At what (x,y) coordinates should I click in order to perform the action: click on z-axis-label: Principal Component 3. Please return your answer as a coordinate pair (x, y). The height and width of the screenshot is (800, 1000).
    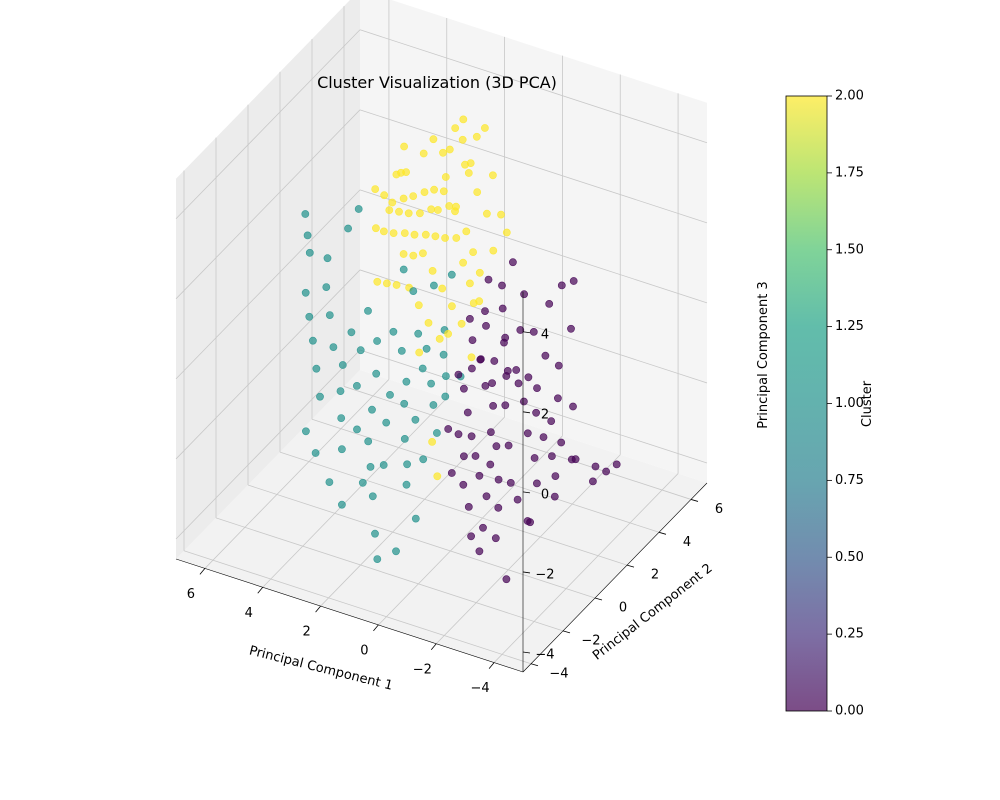
    Looking at the image, I should click on (763, 354).